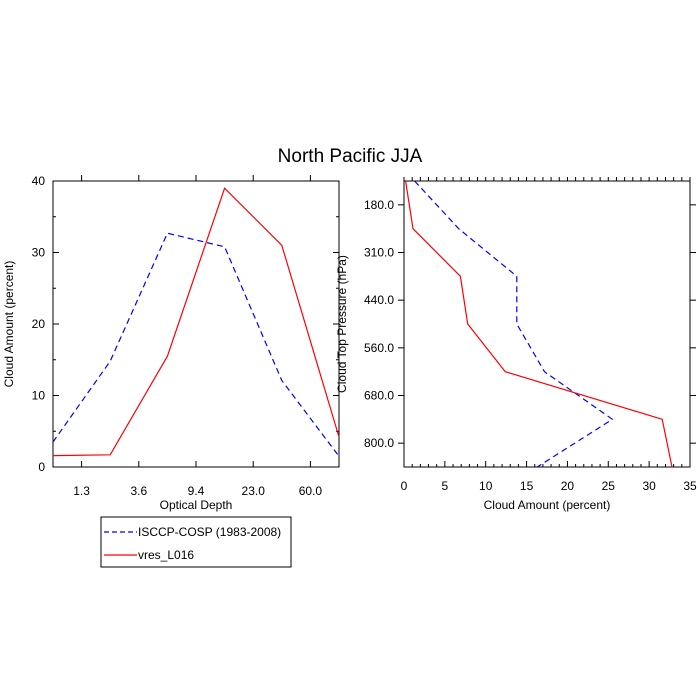 This screenshot has height=700, width=700. What do you see at coordinates (166, 555) in the screenshot?
I see `legend-model-label: vres_L016` at bounding box center [166, 555].